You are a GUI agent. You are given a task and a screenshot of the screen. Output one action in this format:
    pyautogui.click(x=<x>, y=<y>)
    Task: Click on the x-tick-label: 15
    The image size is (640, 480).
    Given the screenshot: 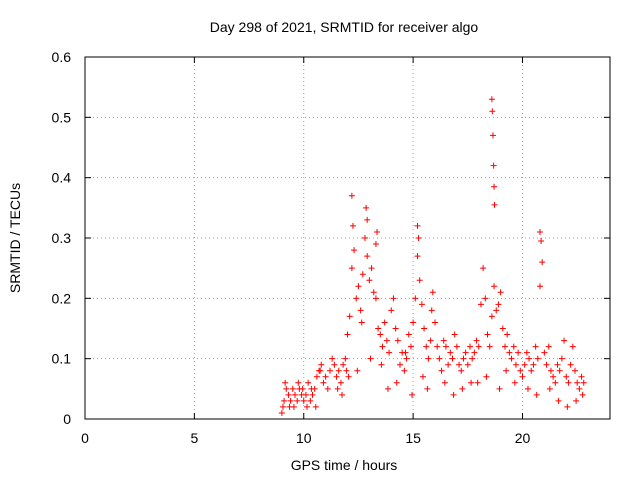 What is the action you would take?
    pyautogui.click(x=413, y=438)
    